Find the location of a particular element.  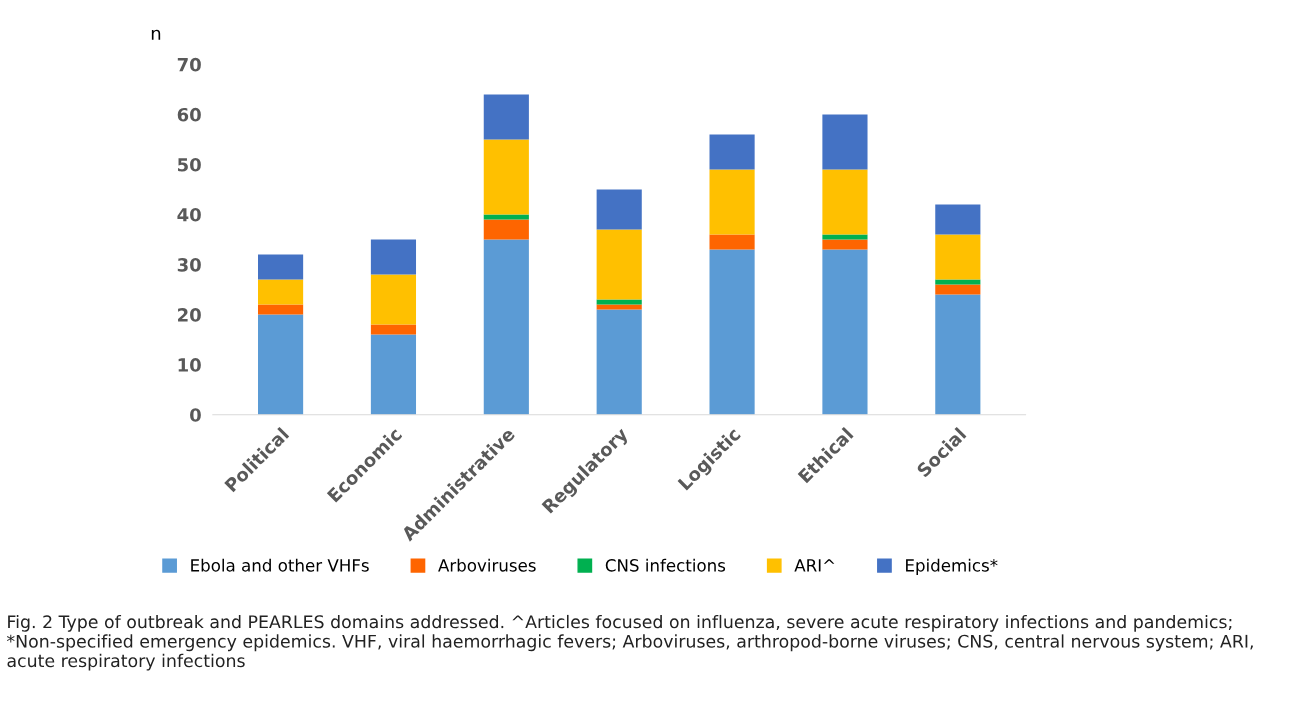

legend-label: Arboviruses is located at coordinates (487, 565).